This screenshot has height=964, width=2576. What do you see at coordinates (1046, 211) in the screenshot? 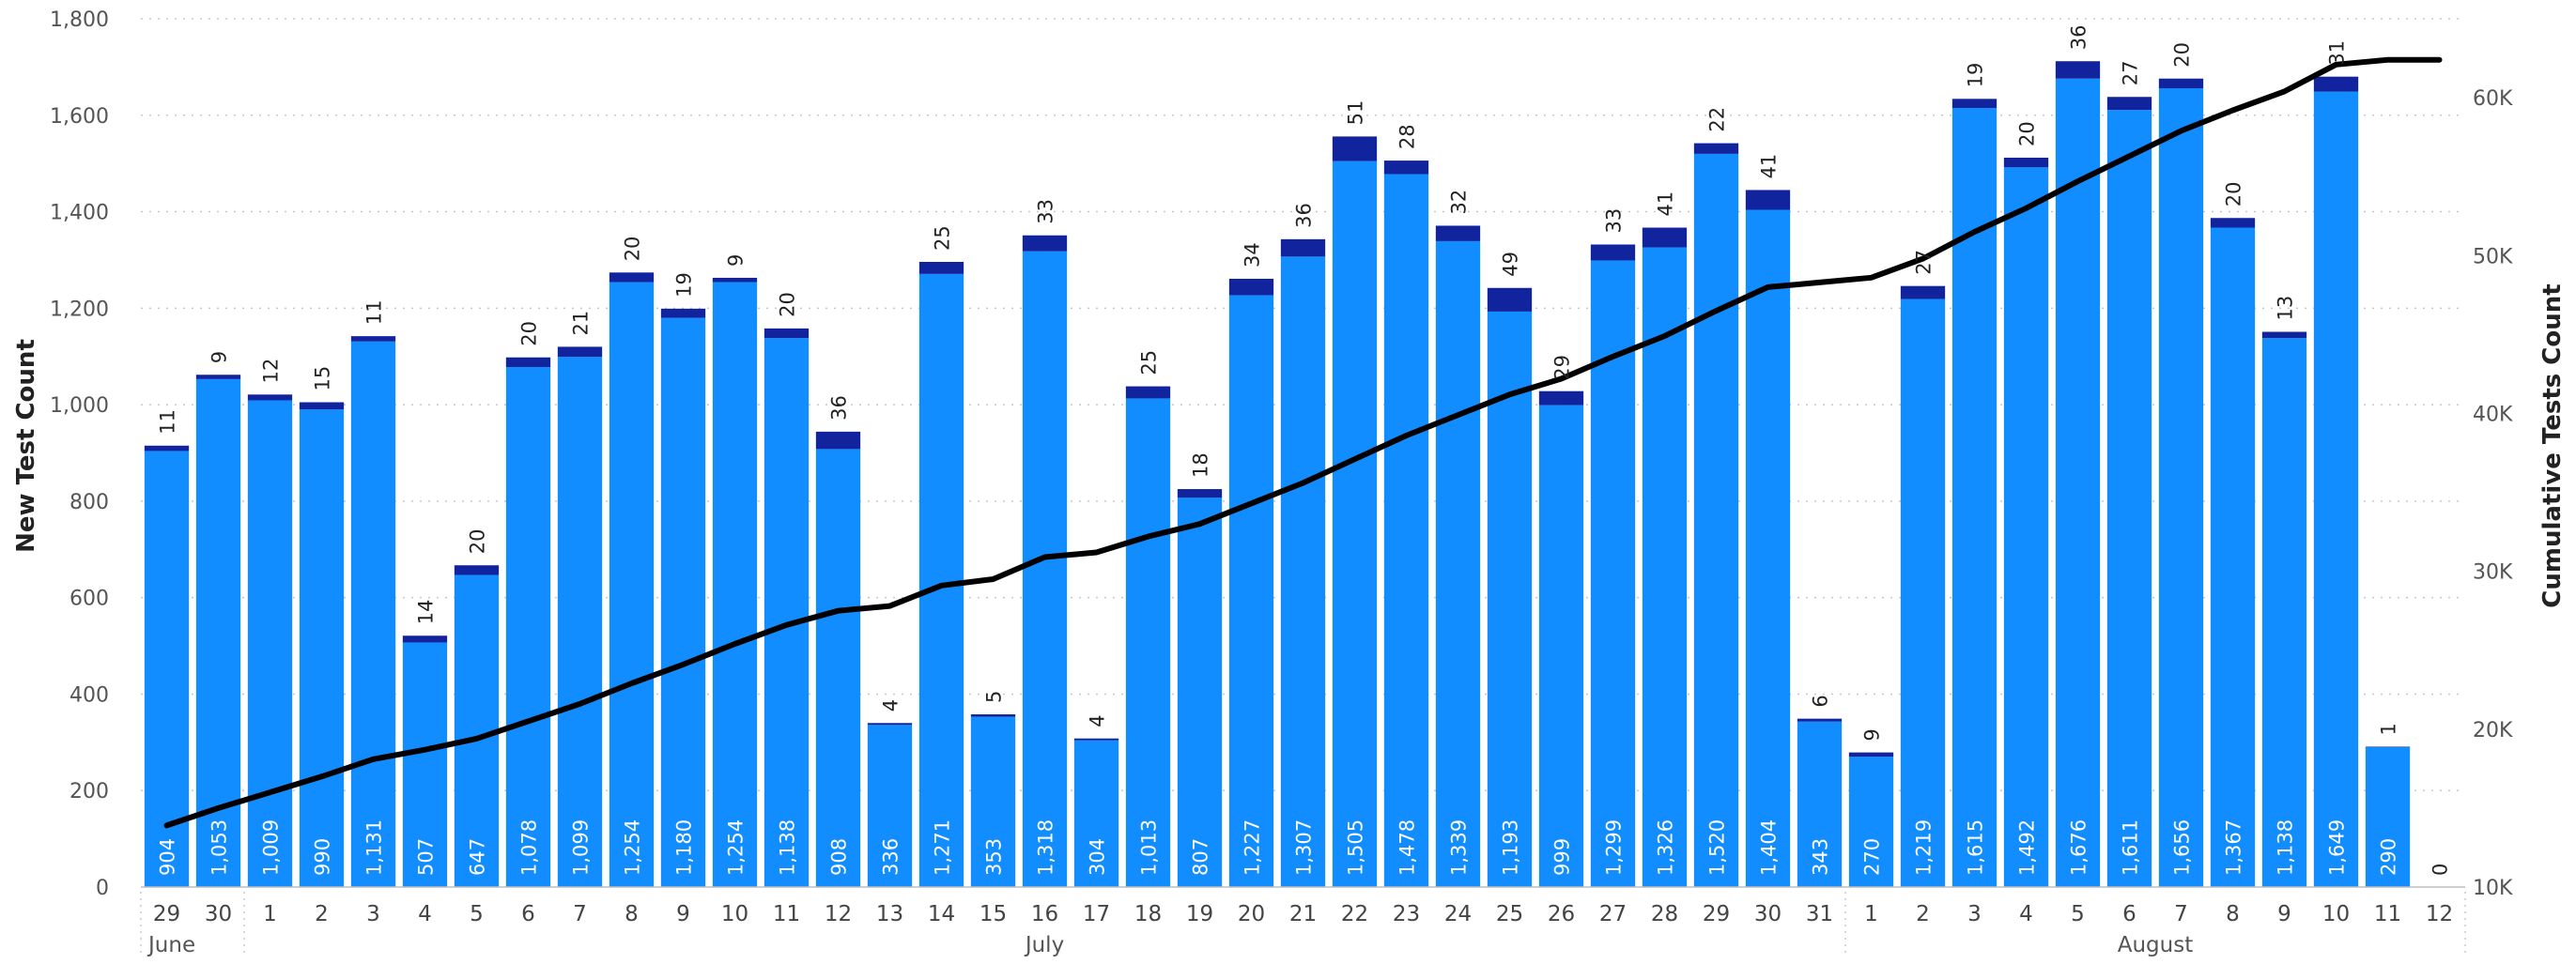
I see `bar-top-value-label: 33` at bounding box center [1046, 211].